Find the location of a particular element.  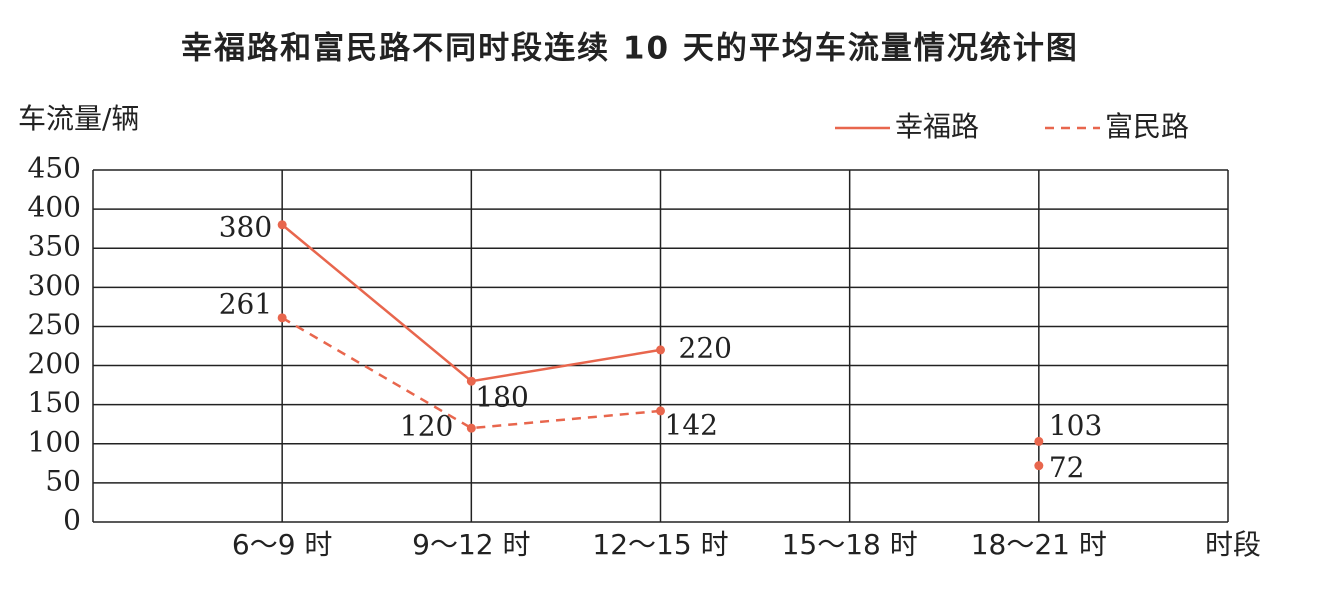

y-axis-label: 车流量/辆 is located at coordinates (78, 118).